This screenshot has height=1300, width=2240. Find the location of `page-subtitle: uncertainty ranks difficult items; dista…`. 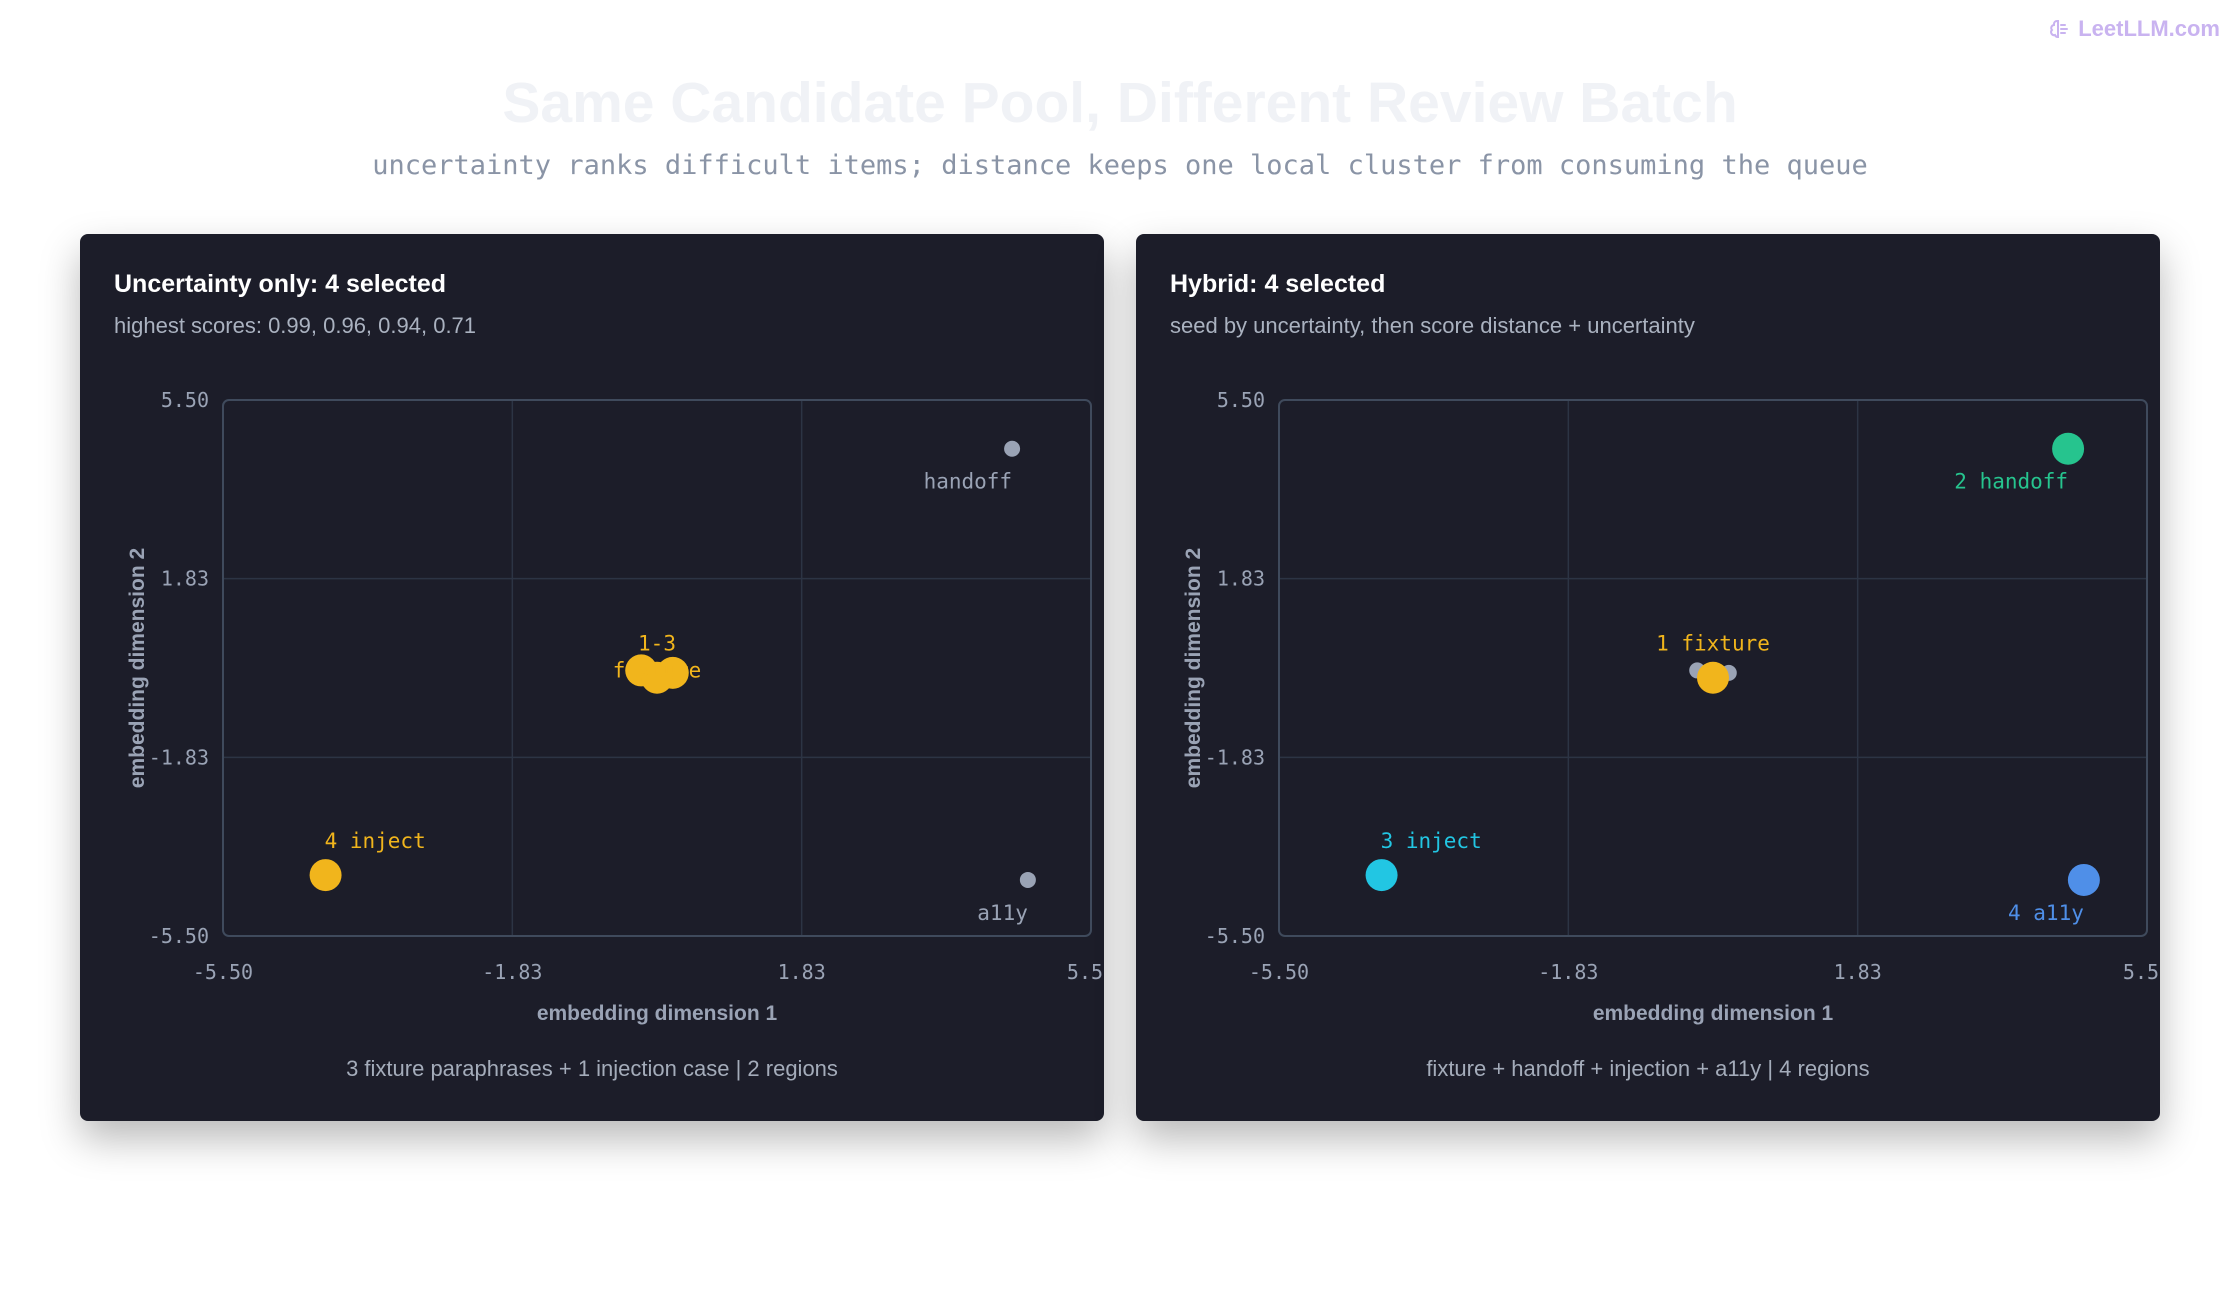

page-subtitle: uncertainty ranks difficult items; dista… is located at coordinates (1120, 165).